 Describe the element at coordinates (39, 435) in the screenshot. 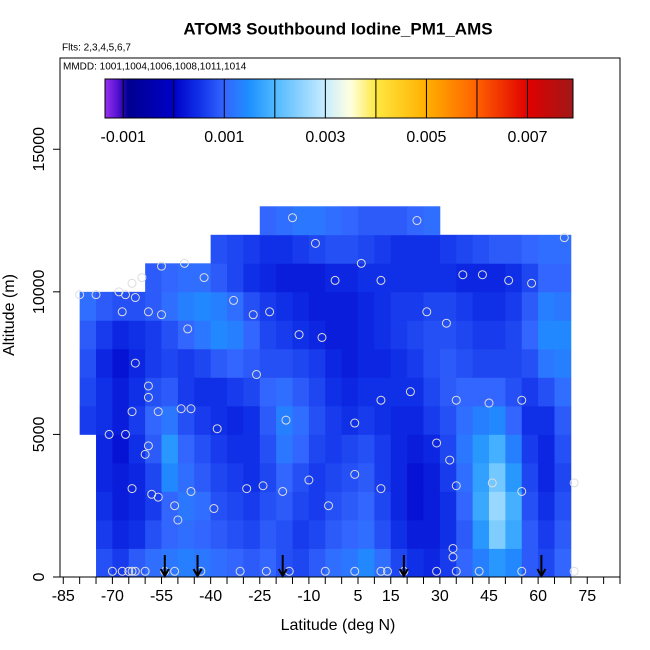

I see `y-tick-label: 5000` at that location.